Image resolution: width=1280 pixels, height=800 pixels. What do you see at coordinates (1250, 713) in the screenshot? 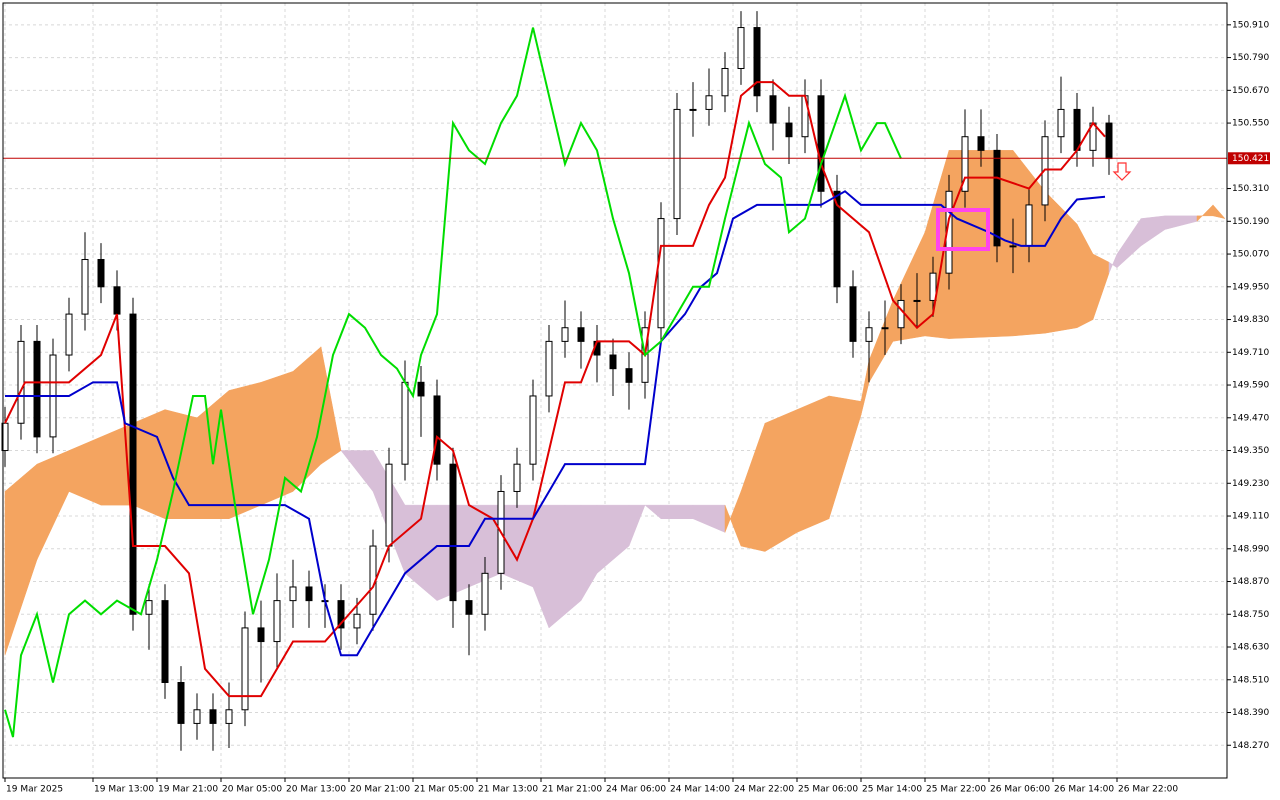
I see `y-tick-label: 148.390` at bounding box center [1250, 713].